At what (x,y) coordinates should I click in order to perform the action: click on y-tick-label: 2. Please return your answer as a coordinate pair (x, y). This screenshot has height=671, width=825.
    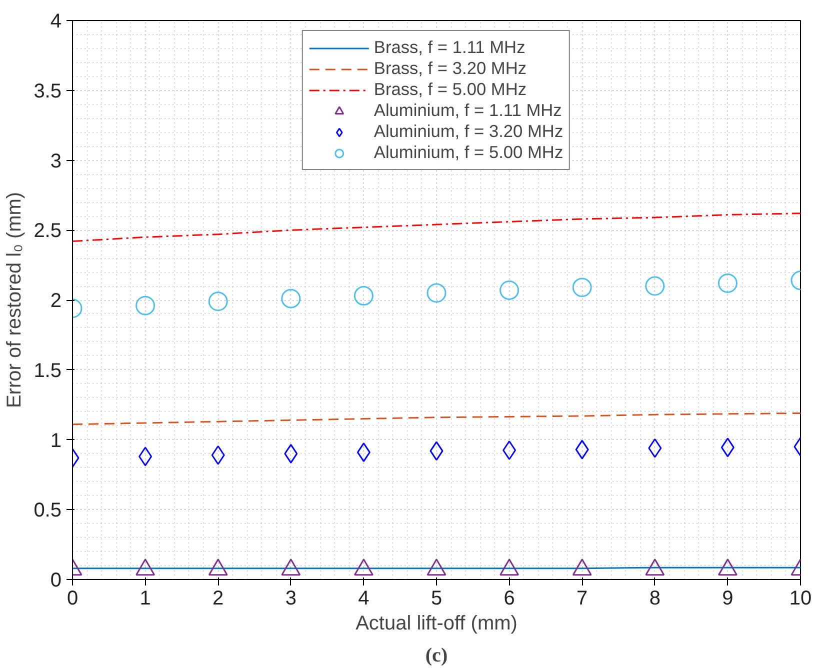
    Looking at the image, I should click on (56, 301).